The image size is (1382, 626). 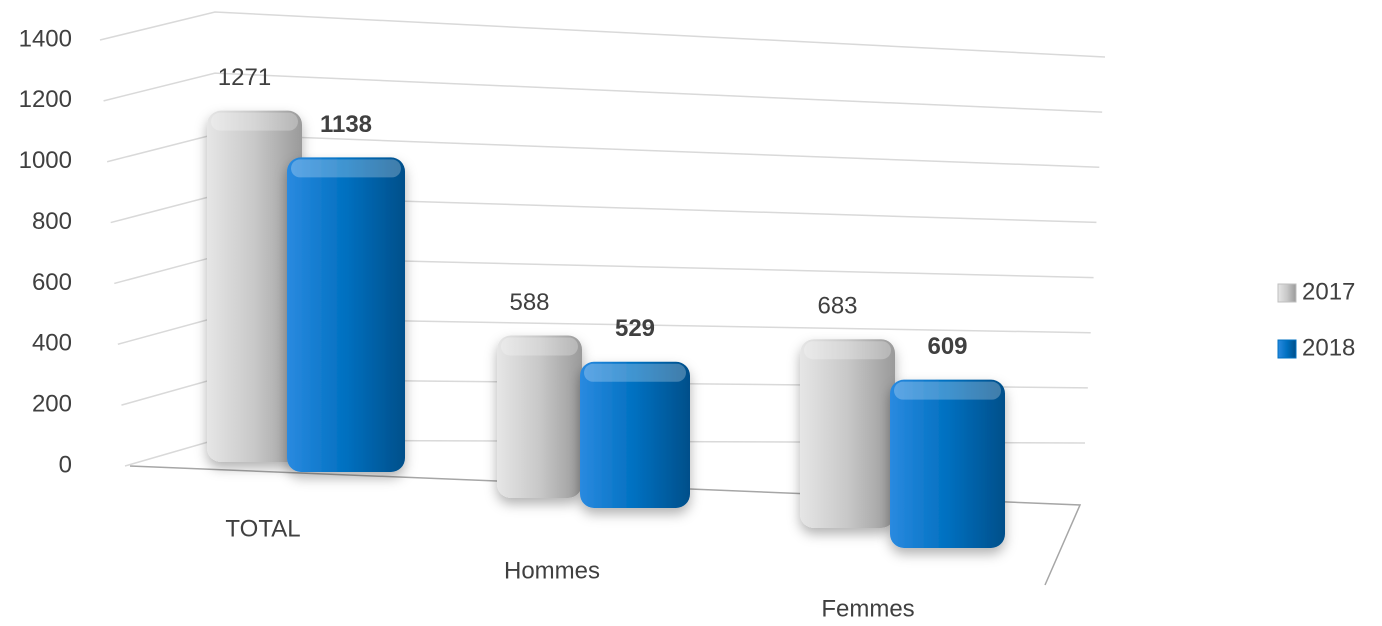 What do you see at coordinates (262, 528) in the screenshot?
I see `x-tick-label: TOTAL` at bounding box center [262, 528].